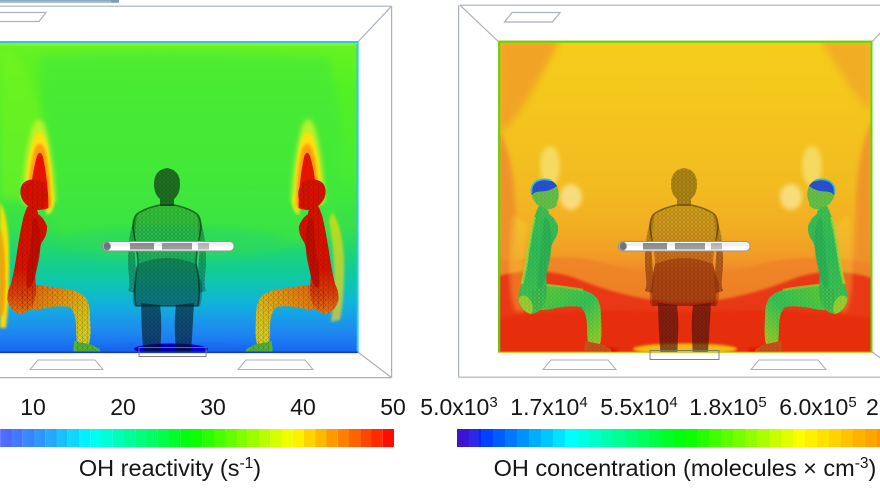 This screenshot has width=880, height=493. Describe the element at coordinates (213, 407) in the screenshot. I see `svg-text: 30` at that location.